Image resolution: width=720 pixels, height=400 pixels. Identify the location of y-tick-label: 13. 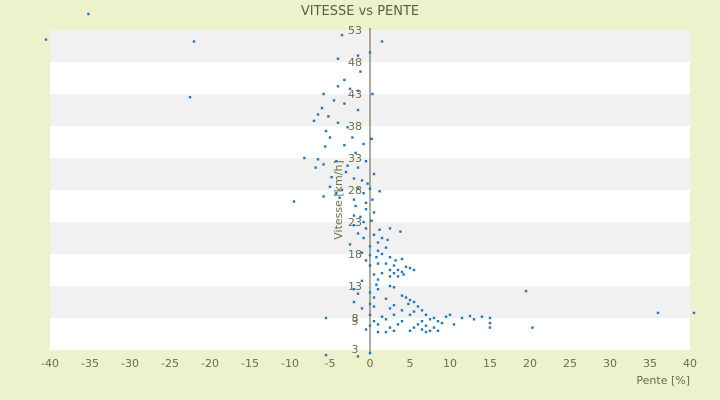
(355, 286).